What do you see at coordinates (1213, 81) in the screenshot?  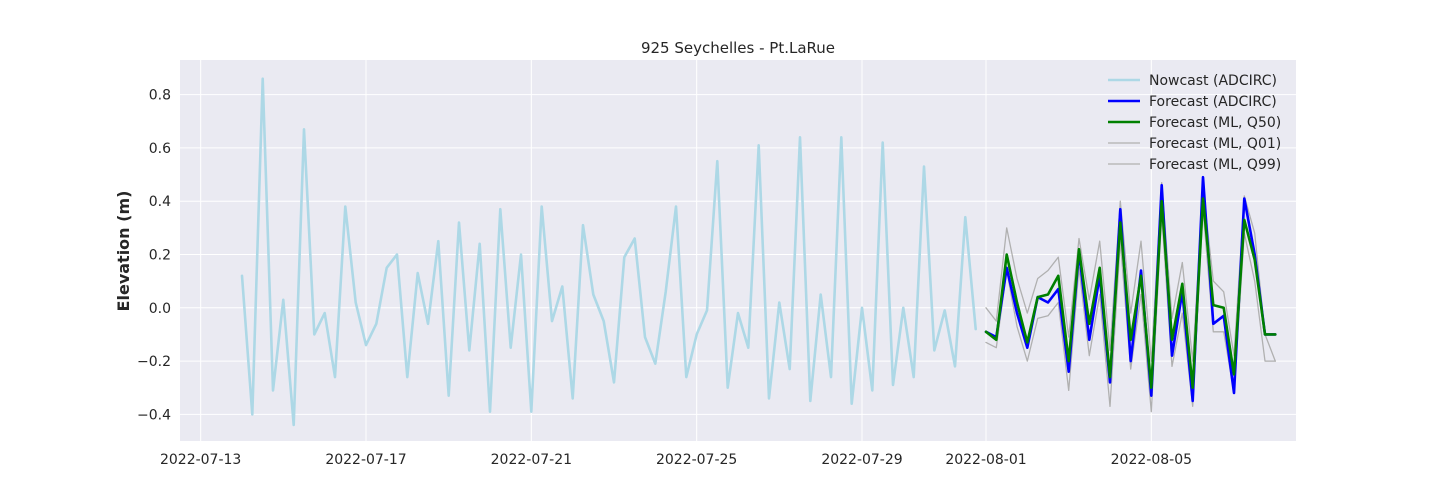 I see `legend-label: Nowcast (ADCIRC)` at bounding box center [1213, 81].